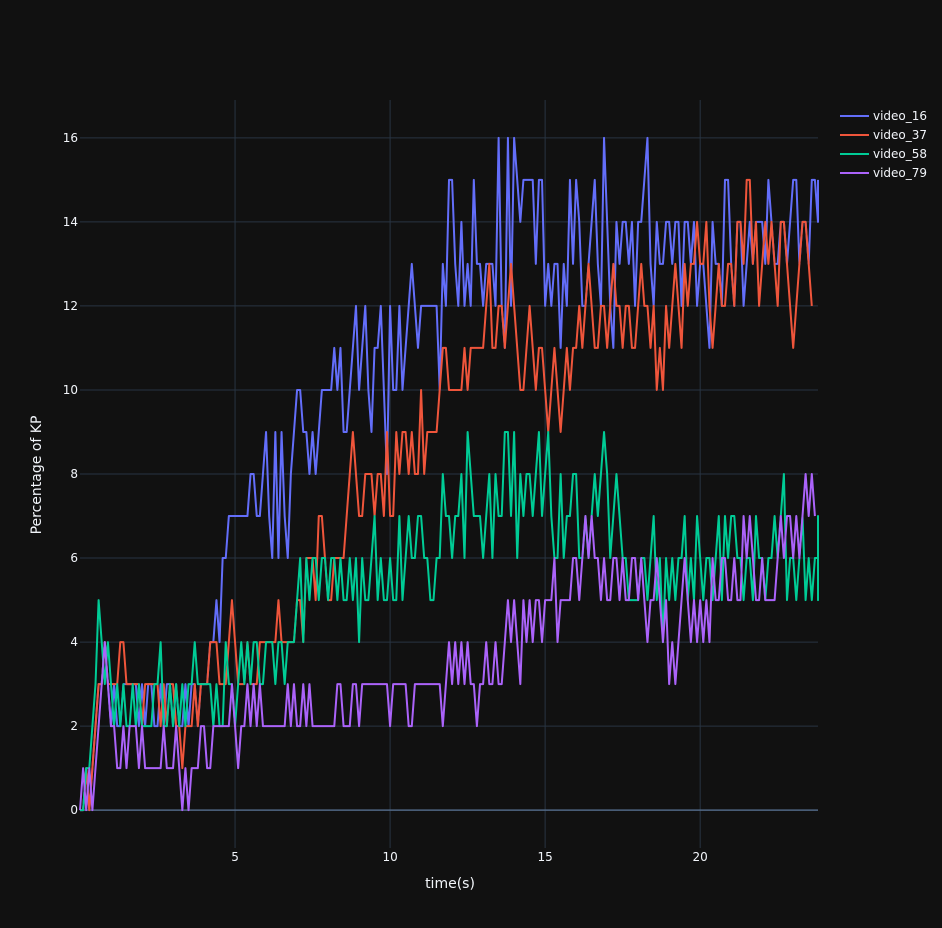  Describe the element at coordinates (700, 857) in the screenshot. I see `x-tick-label: 20` at that location.